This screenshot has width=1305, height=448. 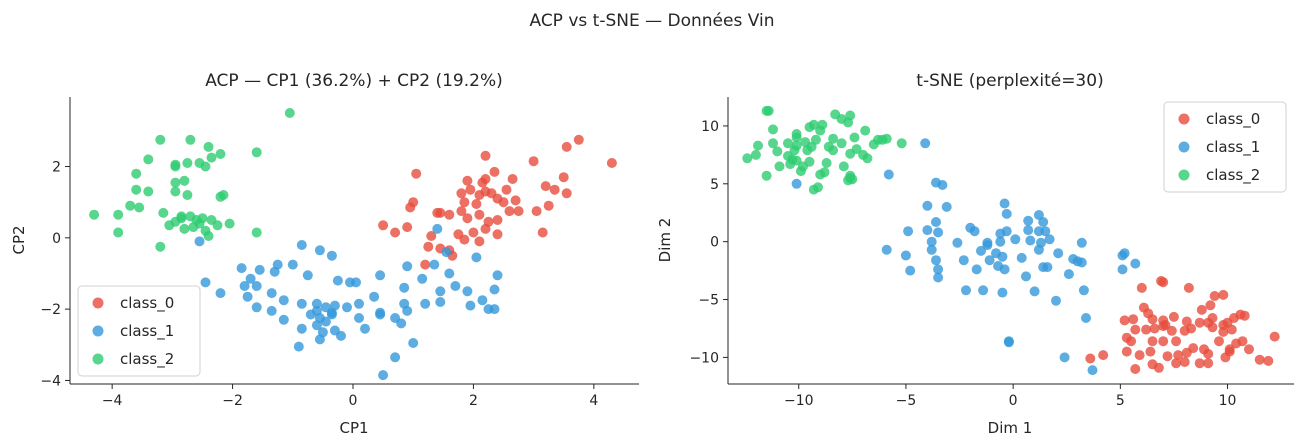 I want to click on tsne-y-tick-label: 0, so click(x=714, y=243).